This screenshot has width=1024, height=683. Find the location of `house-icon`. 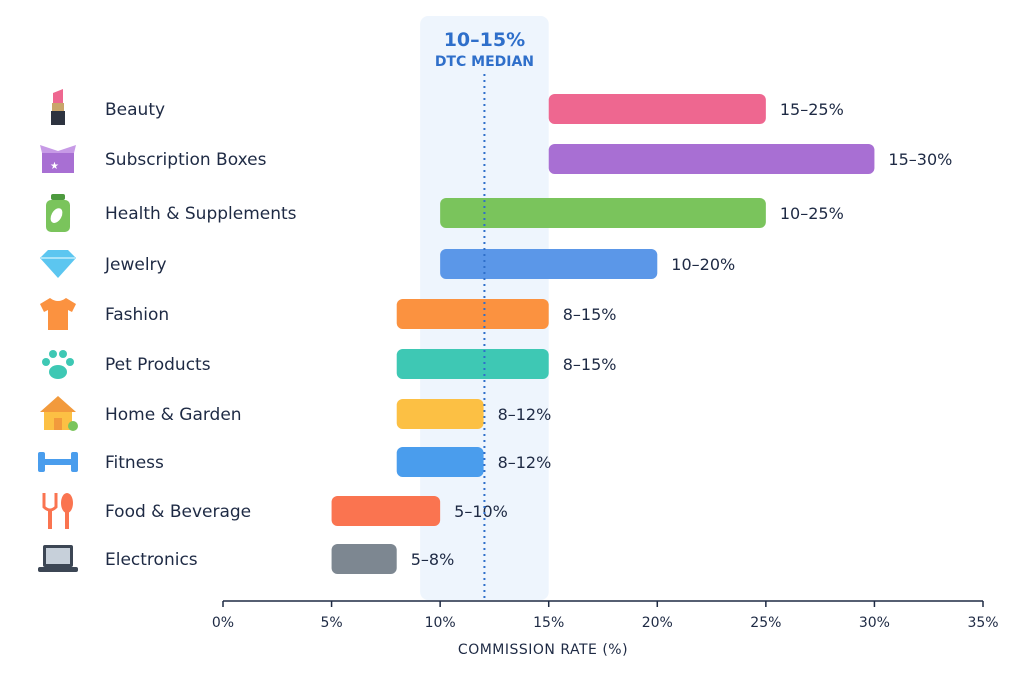

house-icon is located at coordinates (59, 413).